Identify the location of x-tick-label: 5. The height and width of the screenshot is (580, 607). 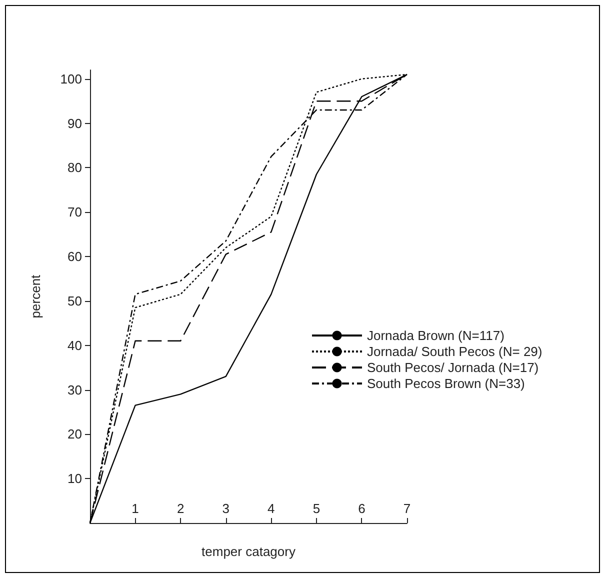
(316, 508).